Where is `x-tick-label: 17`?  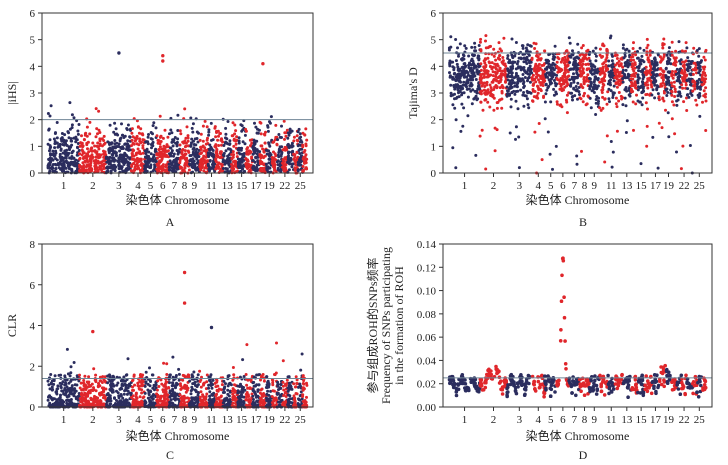
x-tick-label: 17 is located at coordinates (257, 186).